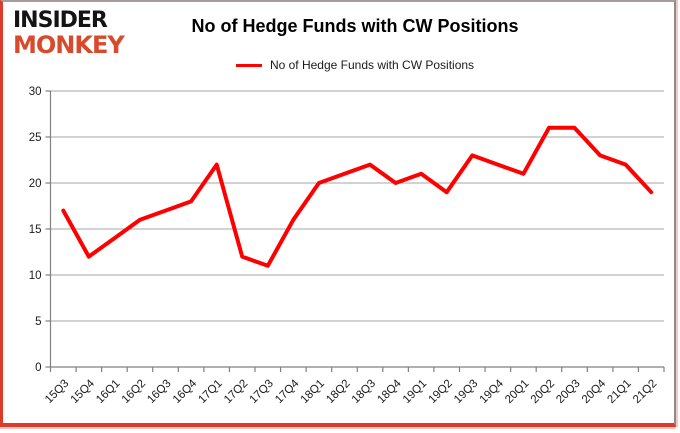 The image size is (680, 433). What do you see at coordinates (60, 20) in the screenshot?
I see `logo-text-insider: INSIDER` at bounding box center [60, 20].